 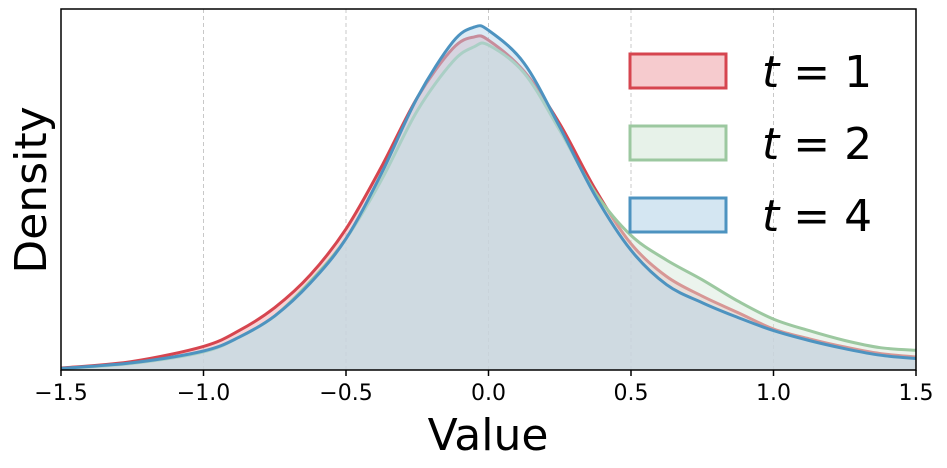 What do you see at coordinates (817, 72) in the screenshot?
I see `legend-label-t1: t = 1` at bounding box center [817, 72].